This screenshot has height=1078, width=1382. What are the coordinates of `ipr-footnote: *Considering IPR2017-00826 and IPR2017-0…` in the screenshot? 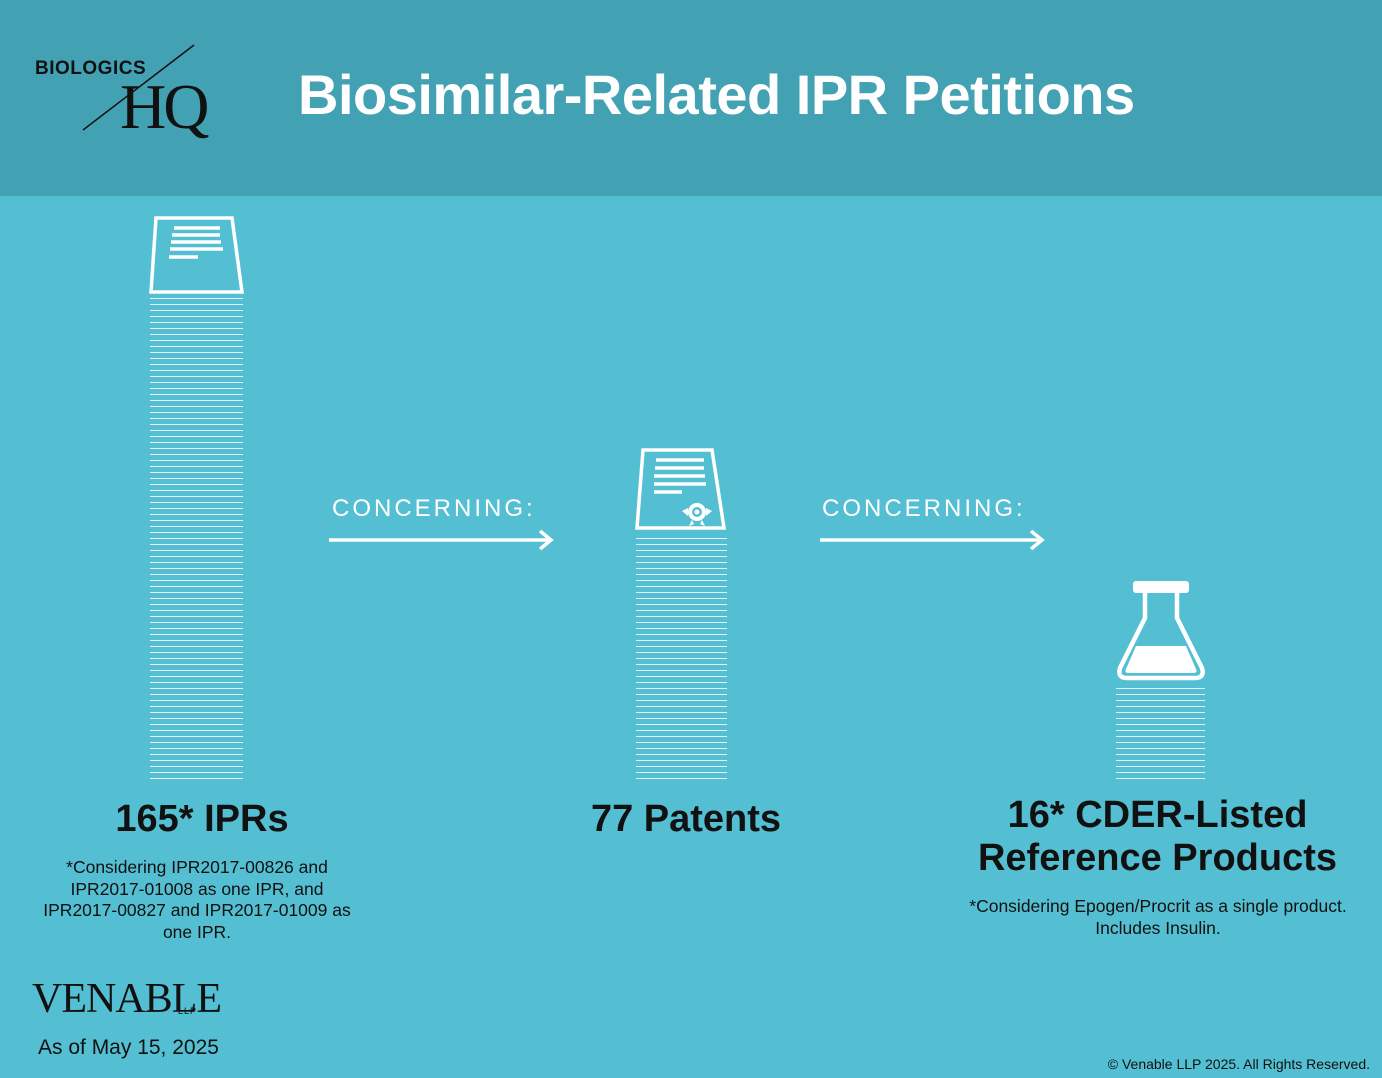 It's located at (197, 899).